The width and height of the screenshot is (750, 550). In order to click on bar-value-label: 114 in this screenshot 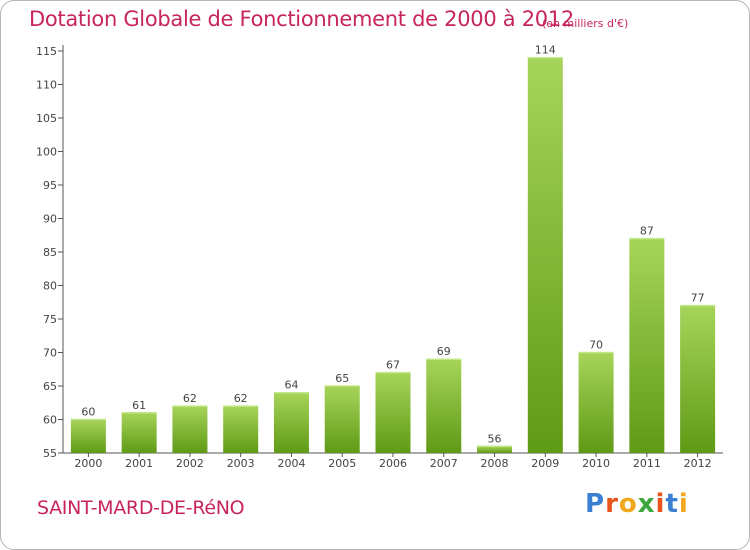, I will do `click(545, 50)`.